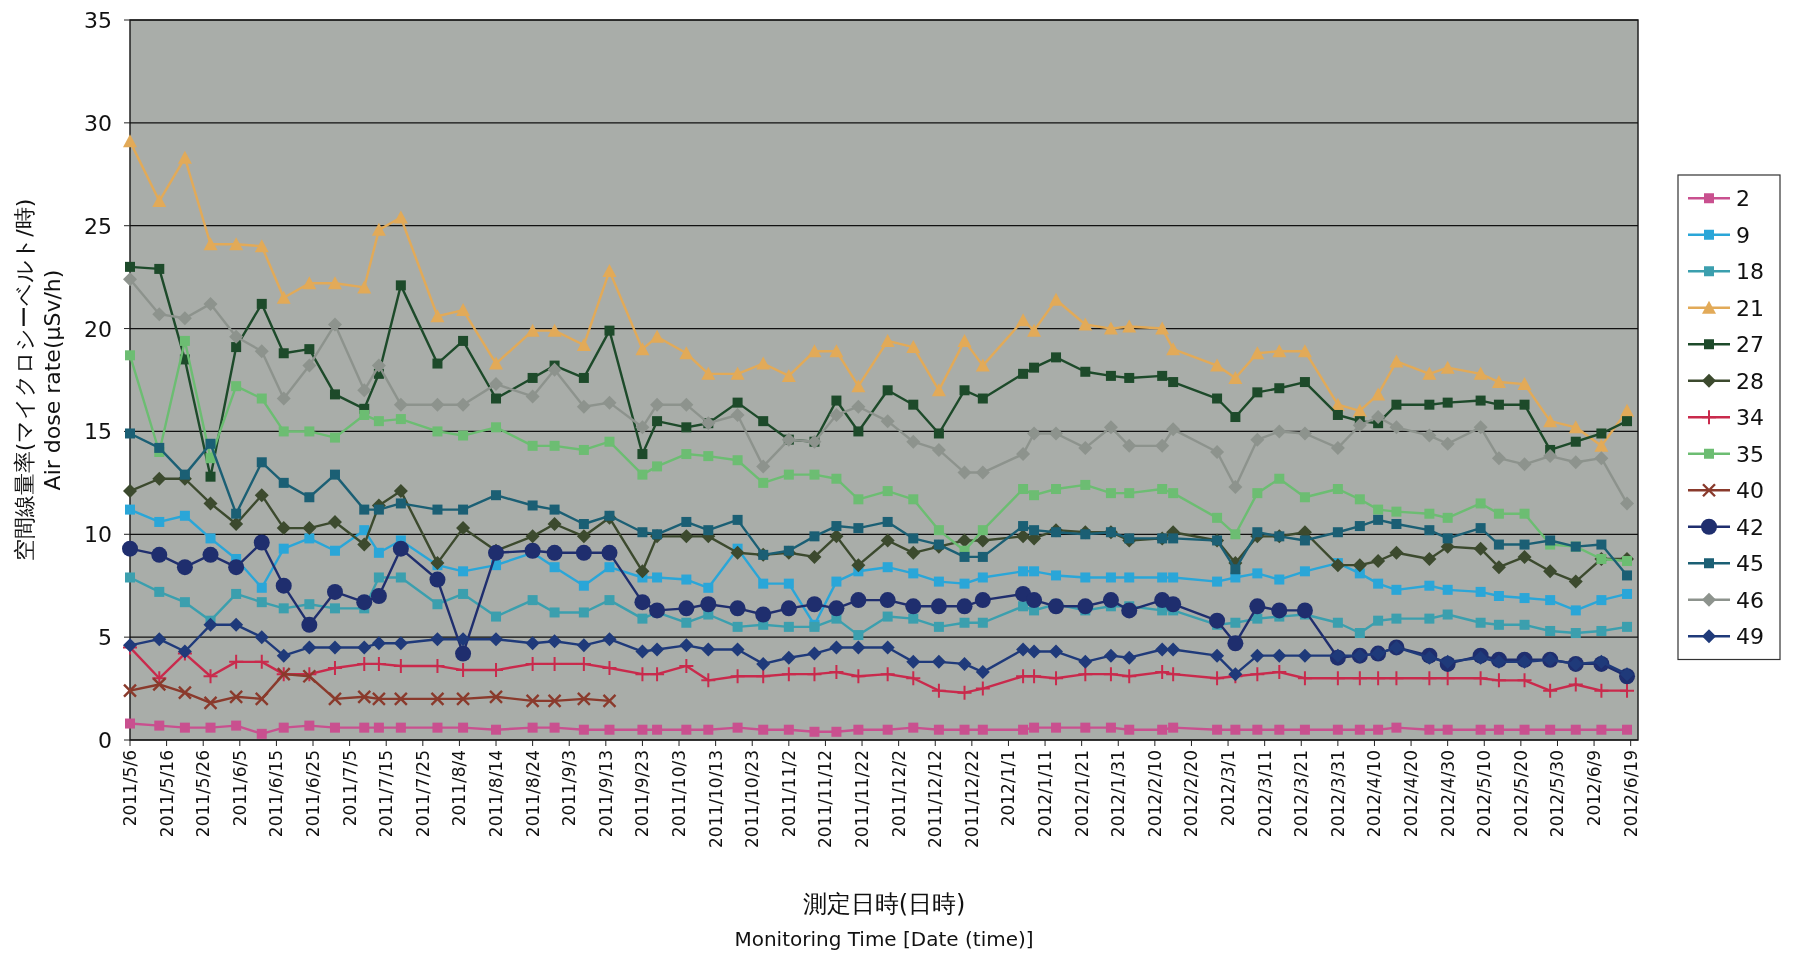 The image size is (1812, 955). What do you see at coordinates (1750, 600) in the screenshot?
I see `legend-label: 46` at bounding box center [1750, 600].